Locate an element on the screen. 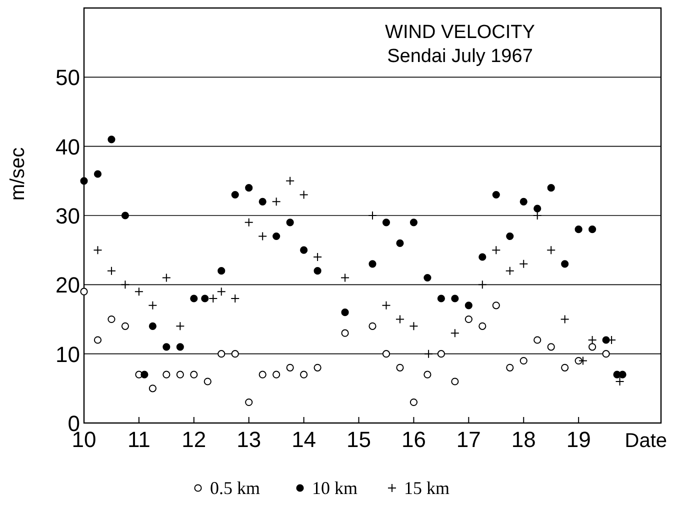 This screenshot has width=673, height=510. text: WIND VELOCITY is located at coordinates (460, 32).